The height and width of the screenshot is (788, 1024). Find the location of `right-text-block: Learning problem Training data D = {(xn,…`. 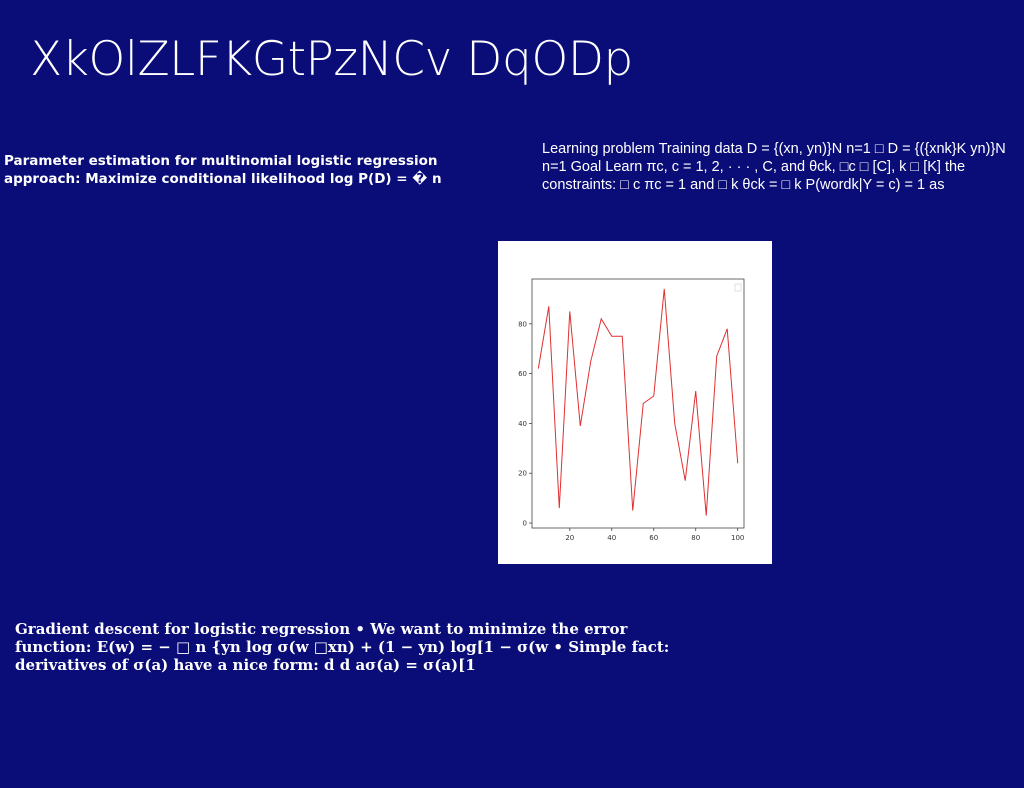

right-text-block: Learning problem Training data D = {(xn,… is located at coordinates (774, 167).